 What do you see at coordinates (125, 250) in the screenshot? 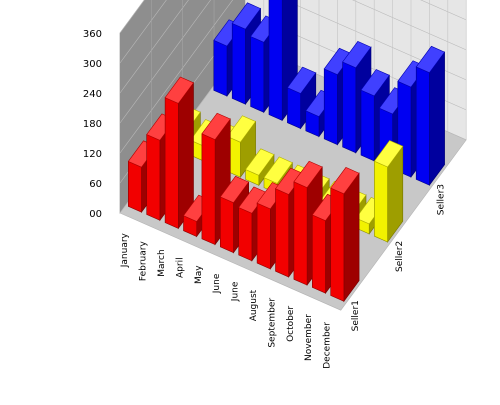
I see `x-tick-label: January` at bounding box center [125, 250].